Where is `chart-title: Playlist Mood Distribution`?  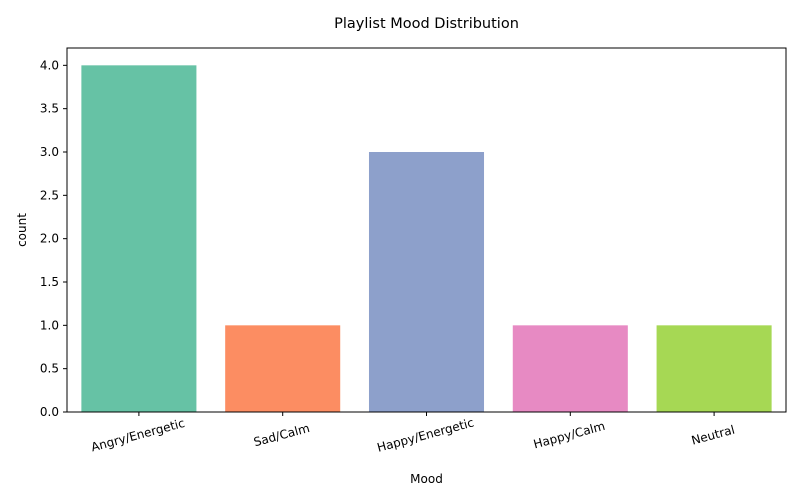
chart-title: Playlist Mood Distribution is located at coordinates (426, 24).